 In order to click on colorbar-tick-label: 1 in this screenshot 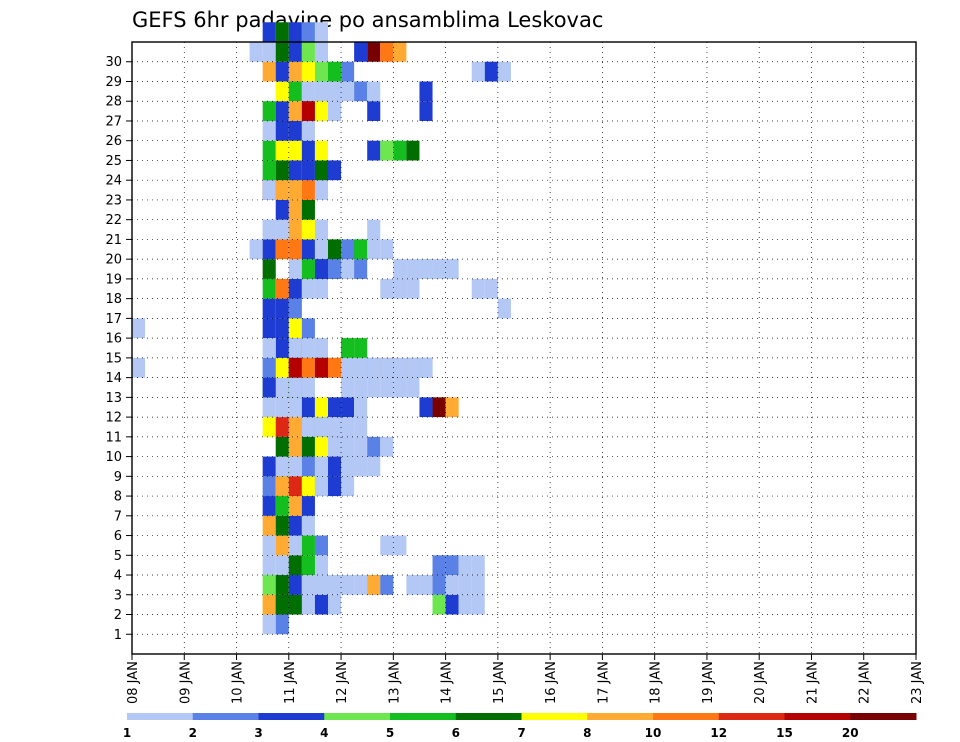, I will do `click(127, 733)`.